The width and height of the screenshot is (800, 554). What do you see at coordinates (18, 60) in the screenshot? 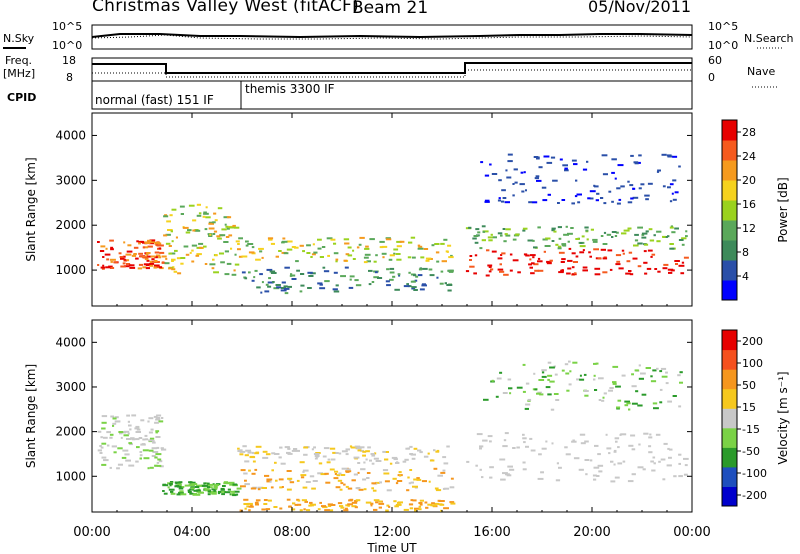
I see `freq-label: Freq.` at bounding box center [18, 60].